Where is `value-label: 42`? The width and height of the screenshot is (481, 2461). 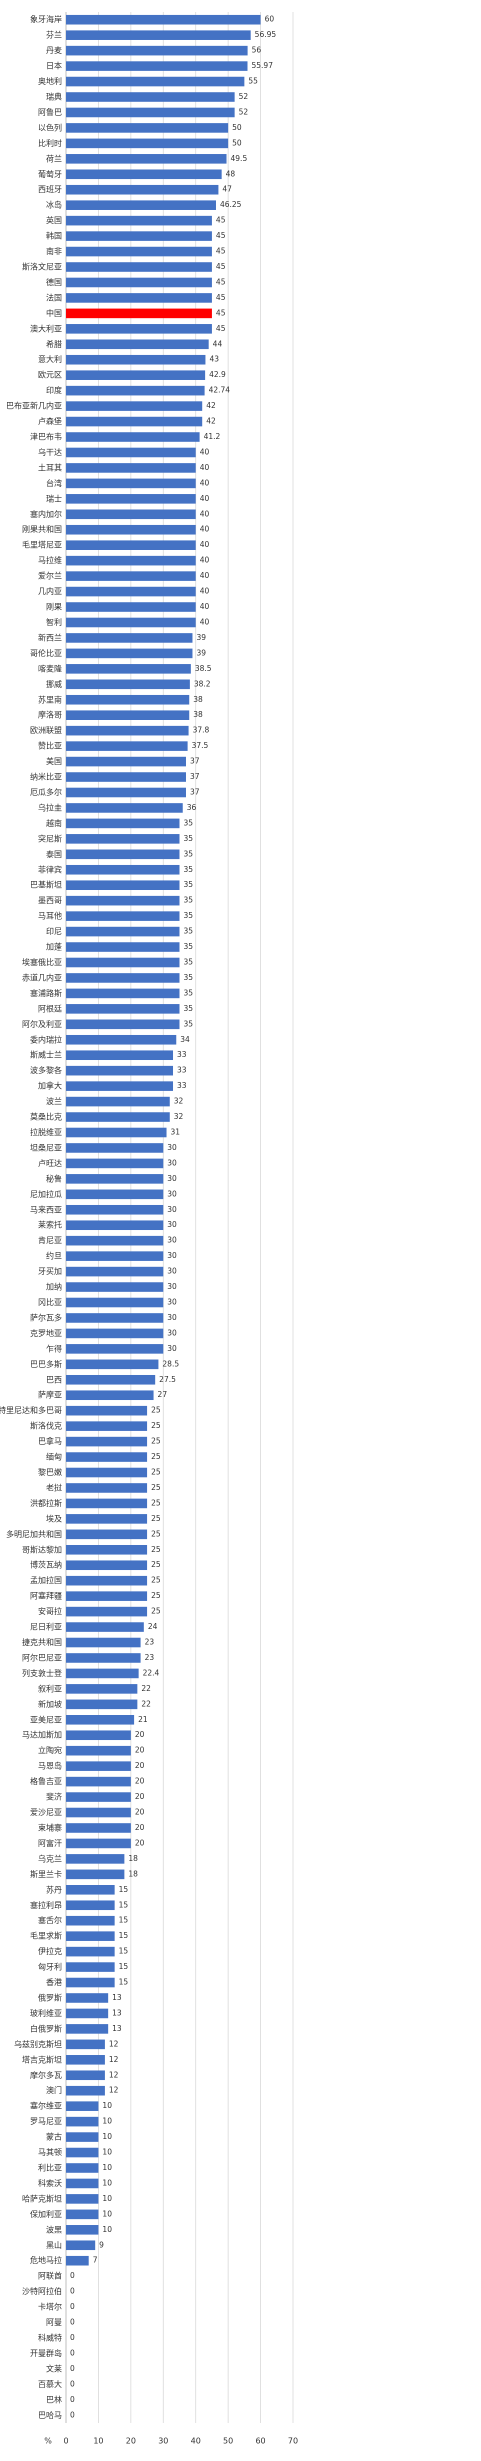
value-label: 42 is located at coordinates (211, 405).